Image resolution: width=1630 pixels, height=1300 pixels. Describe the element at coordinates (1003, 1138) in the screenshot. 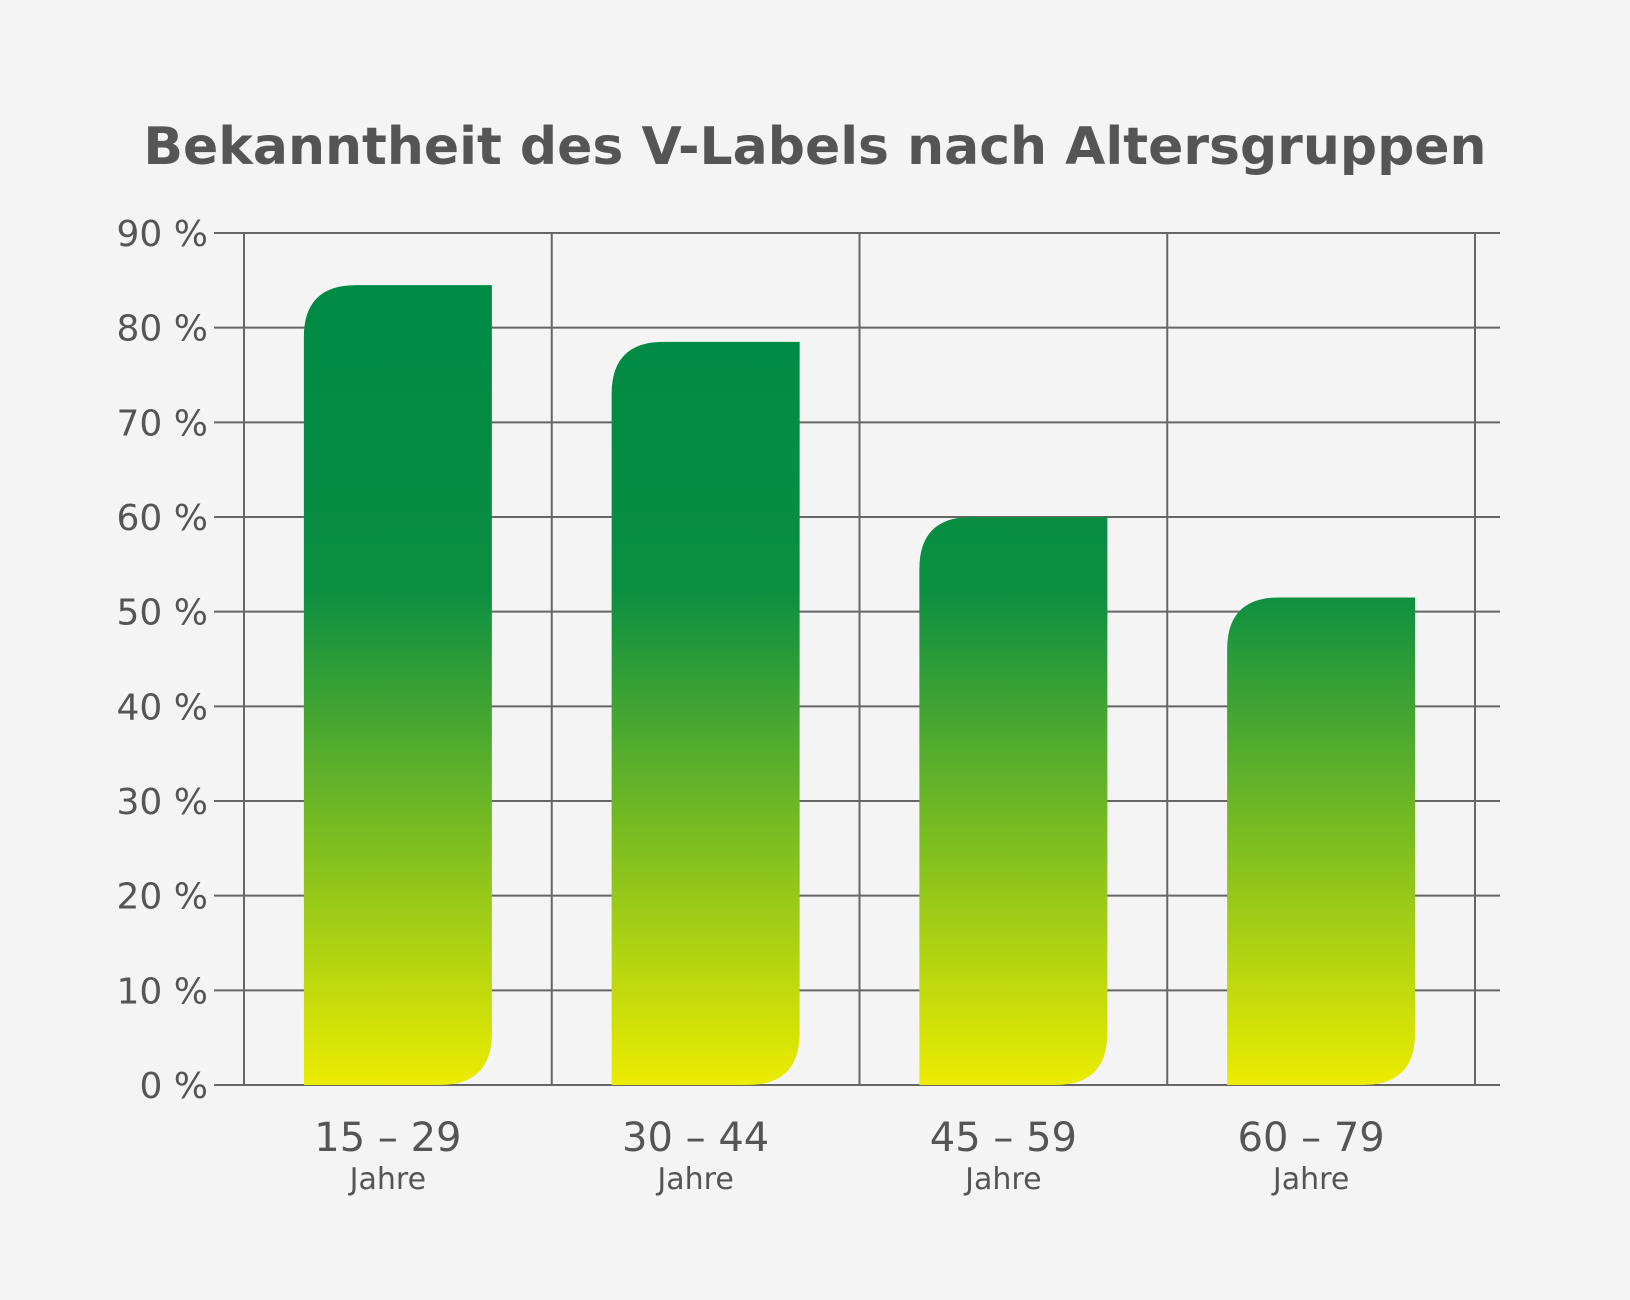

I see `x-category-label: 45 – 59` at that location.